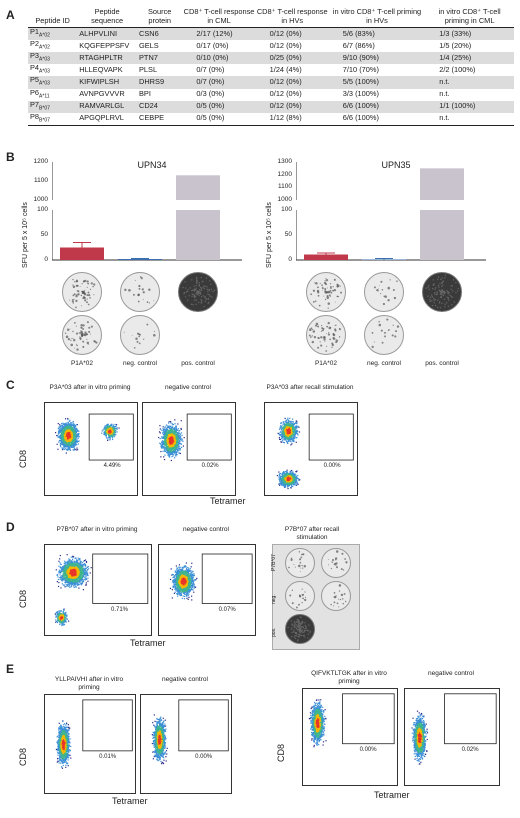 The image size is (520, 818). I want to click on y-tick-label: 1000, so click(284, 199).